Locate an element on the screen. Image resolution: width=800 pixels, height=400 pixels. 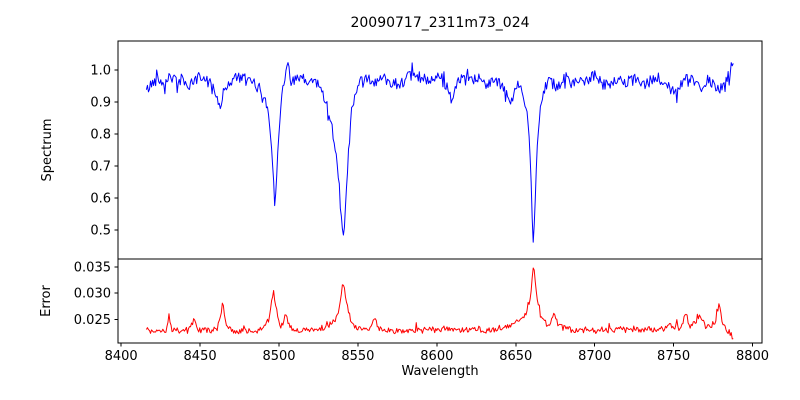
x-tick-label: 8500 is located at coordinates (278, 356).